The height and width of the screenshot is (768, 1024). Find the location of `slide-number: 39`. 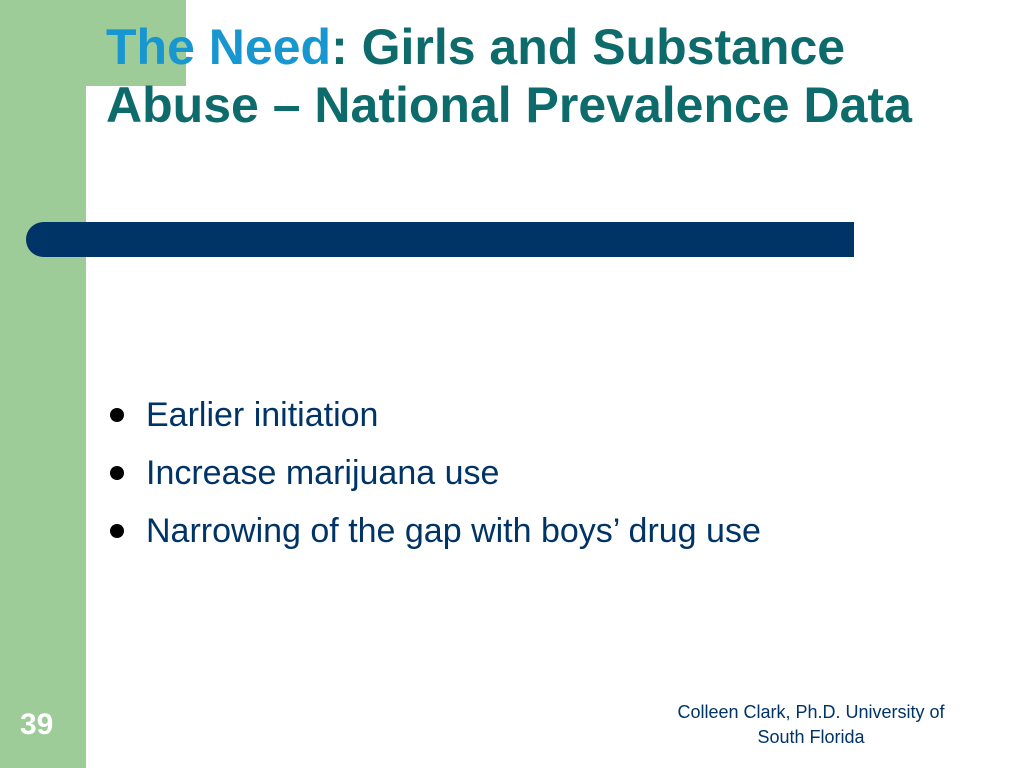

slide-number: 39 is located at coordinates (37, 724).